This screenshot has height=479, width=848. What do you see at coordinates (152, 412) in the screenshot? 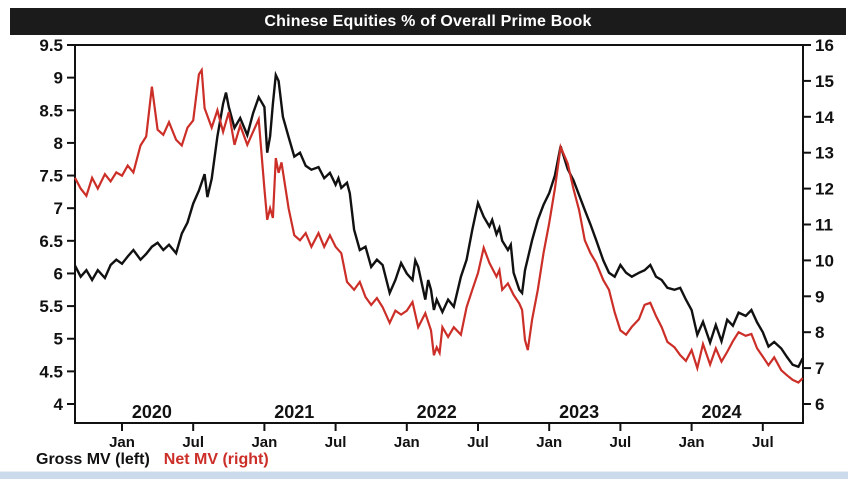
I see `year-label: 2020` at bounding box center [152, 412].